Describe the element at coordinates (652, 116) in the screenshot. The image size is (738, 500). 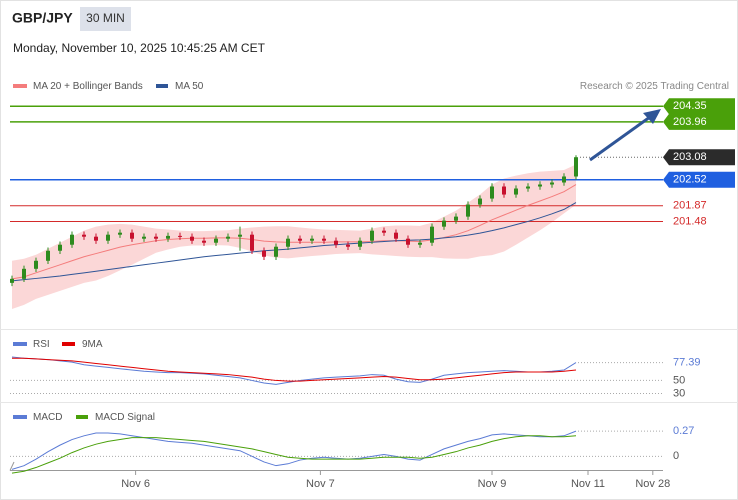
I see `forecast-arrowhead` at that location.